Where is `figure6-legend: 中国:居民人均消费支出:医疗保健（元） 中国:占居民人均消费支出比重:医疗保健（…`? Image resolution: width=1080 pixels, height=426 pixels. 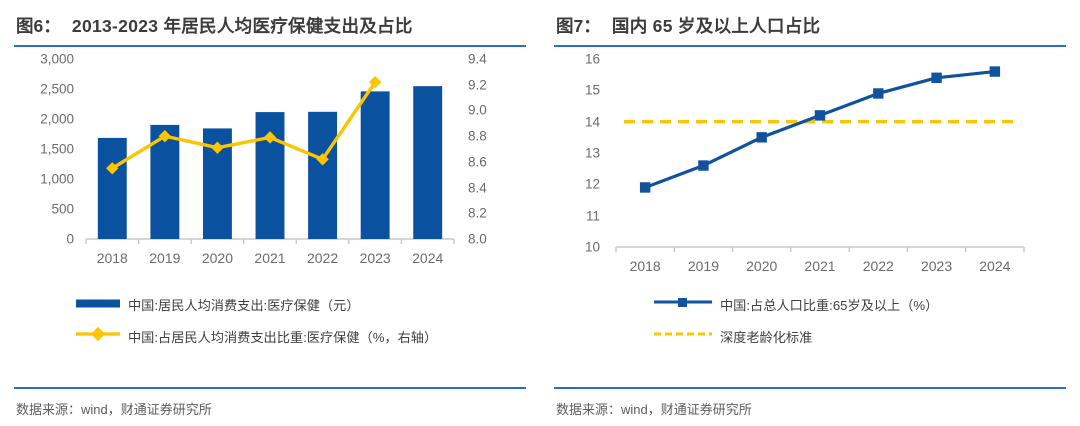
figure6-legend: 中国:居民人均消费支出:医疗保健（元） 中国:占居民人均消费支出比重:医疗保健（… is located at coordinates (270, 320).